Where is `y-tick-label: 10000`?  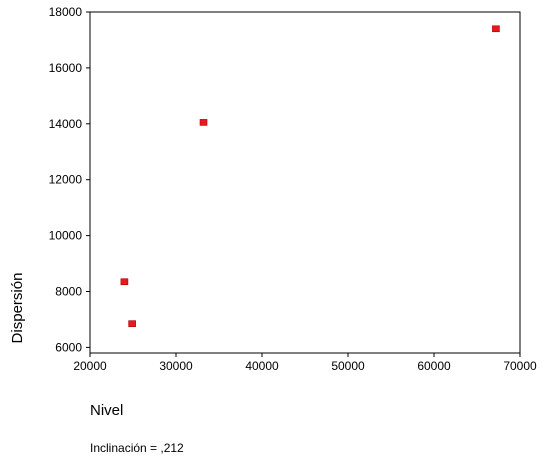
y-tick-label: 10000 is located at coordinates (66, 236).